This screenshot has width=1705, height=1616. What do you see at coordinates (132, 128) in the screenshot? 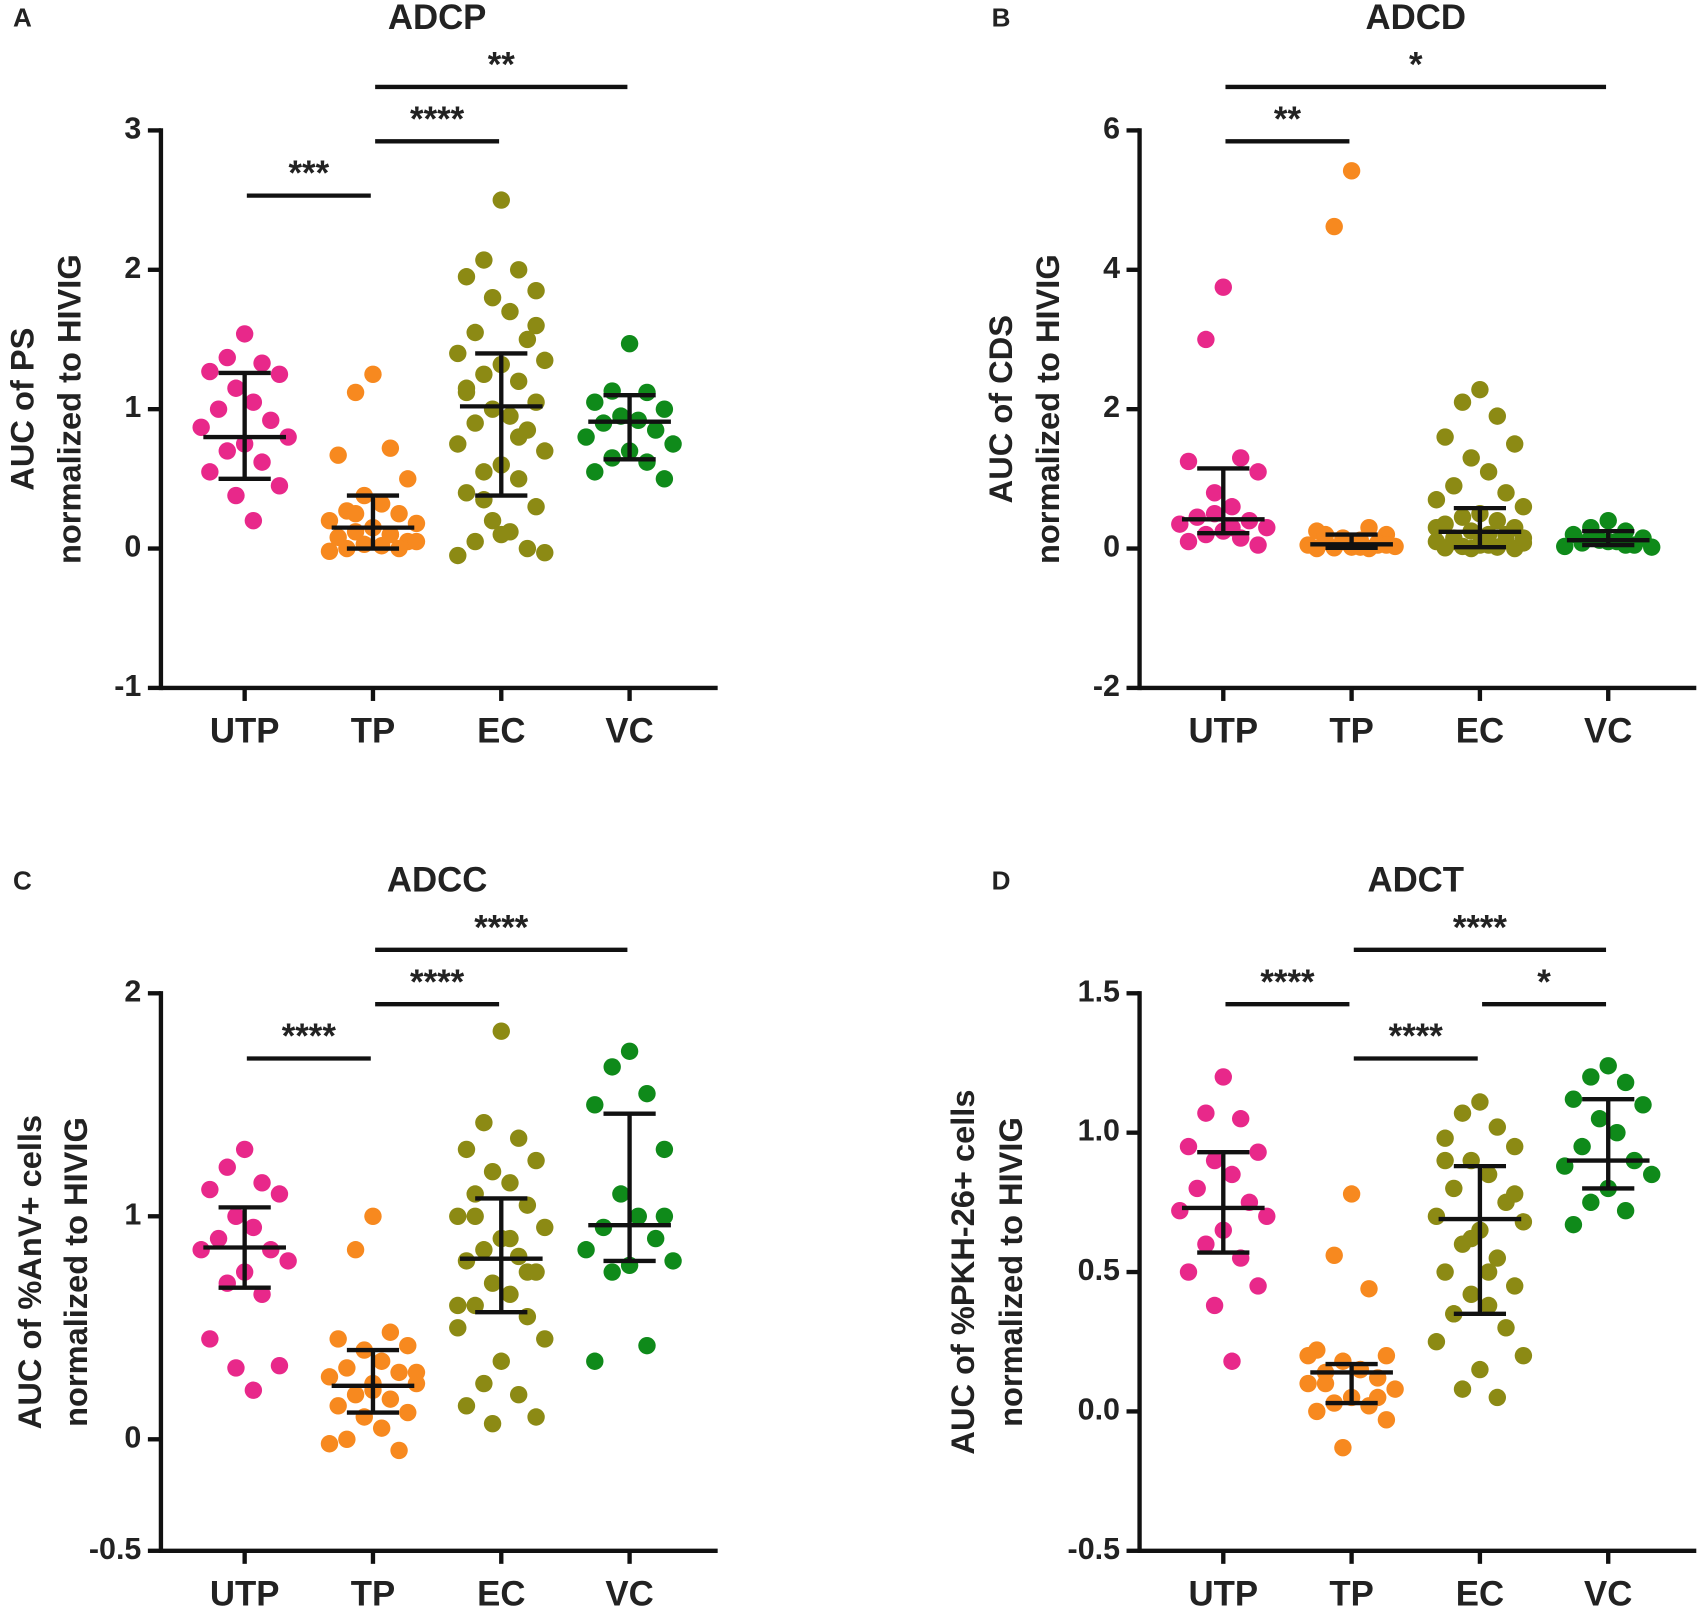
I see `y-tick-label: 3` at bounding box center [132, 128].